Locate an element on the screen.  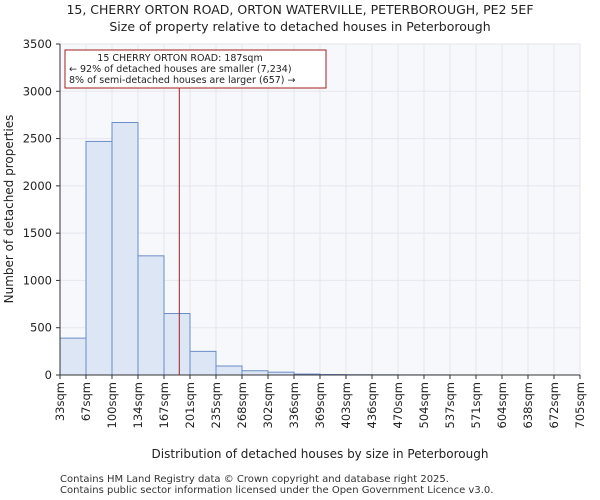
x-tick-label: 537sqm is located at coordinates (450, 405).